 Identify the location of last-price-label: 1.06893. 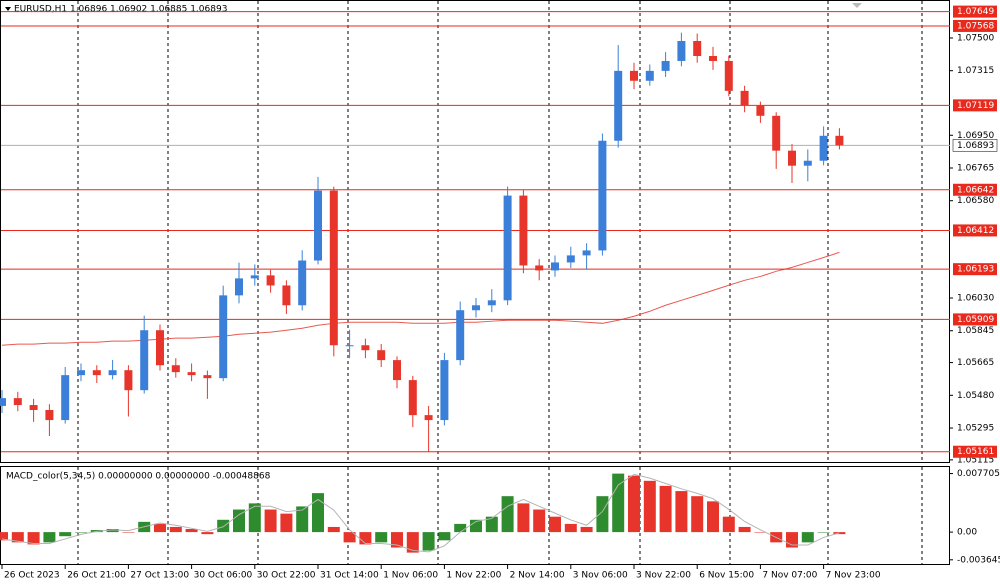
(975, 146).